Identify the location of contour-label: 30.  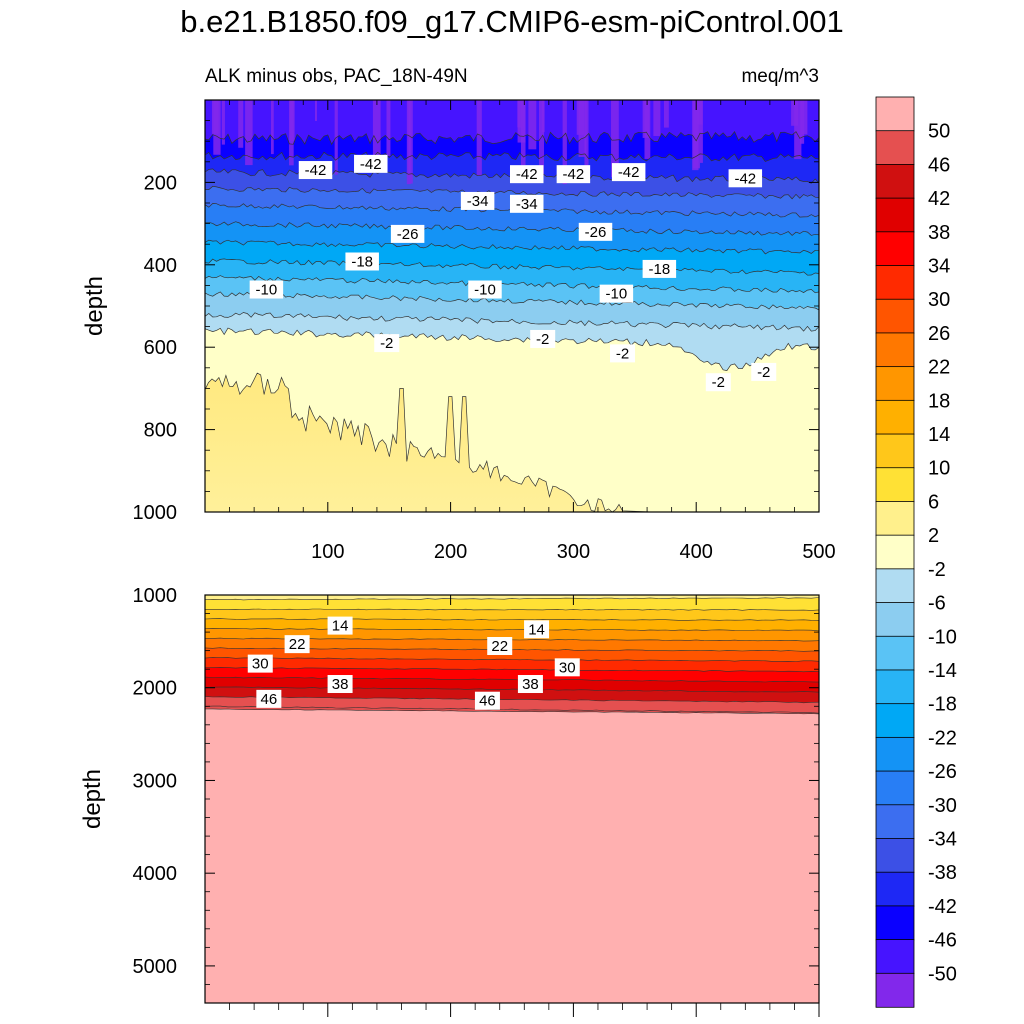
(567, 667).